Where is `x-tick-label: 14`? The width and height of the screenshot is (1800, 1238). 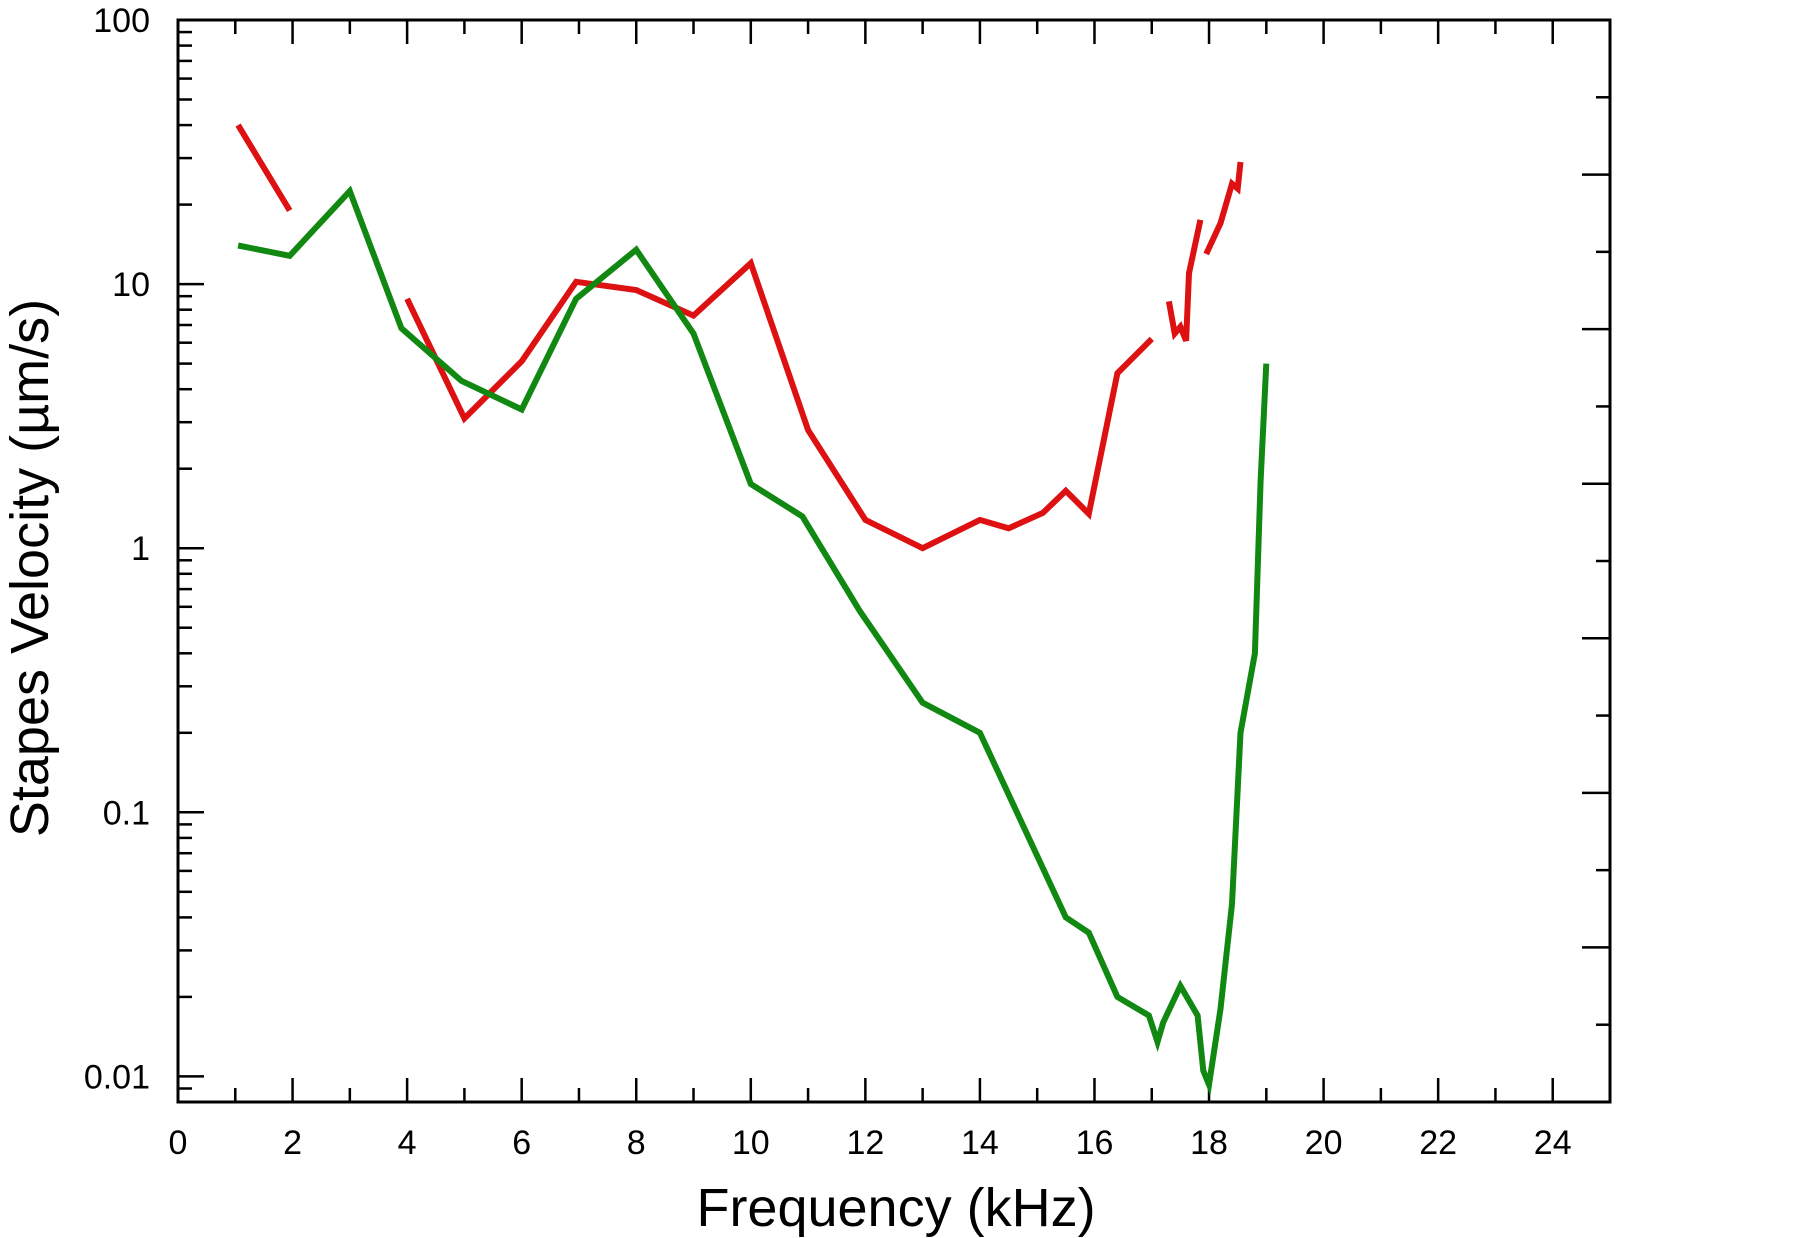 x-tick-label: 14 is located at coordinates (980, 1143).